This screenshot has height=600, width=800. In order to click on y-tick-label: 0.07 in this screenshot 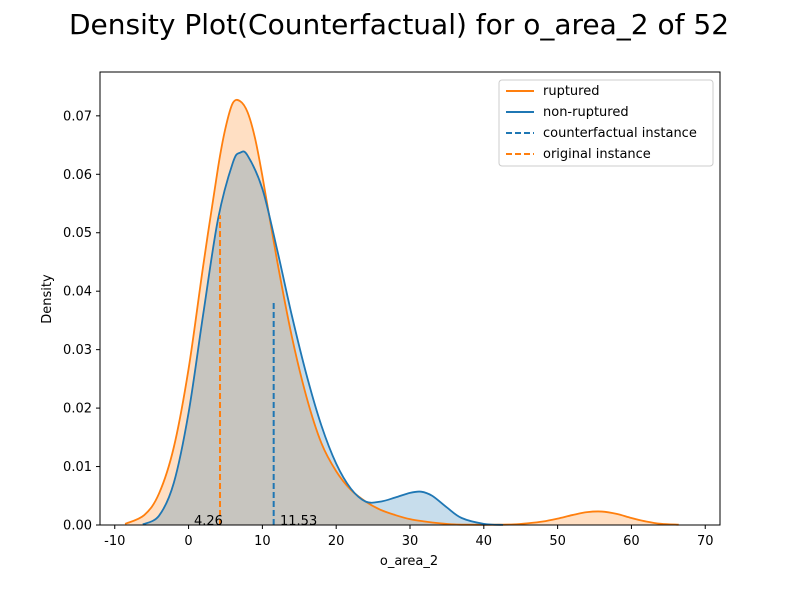, I will do `click(77, 116)`.